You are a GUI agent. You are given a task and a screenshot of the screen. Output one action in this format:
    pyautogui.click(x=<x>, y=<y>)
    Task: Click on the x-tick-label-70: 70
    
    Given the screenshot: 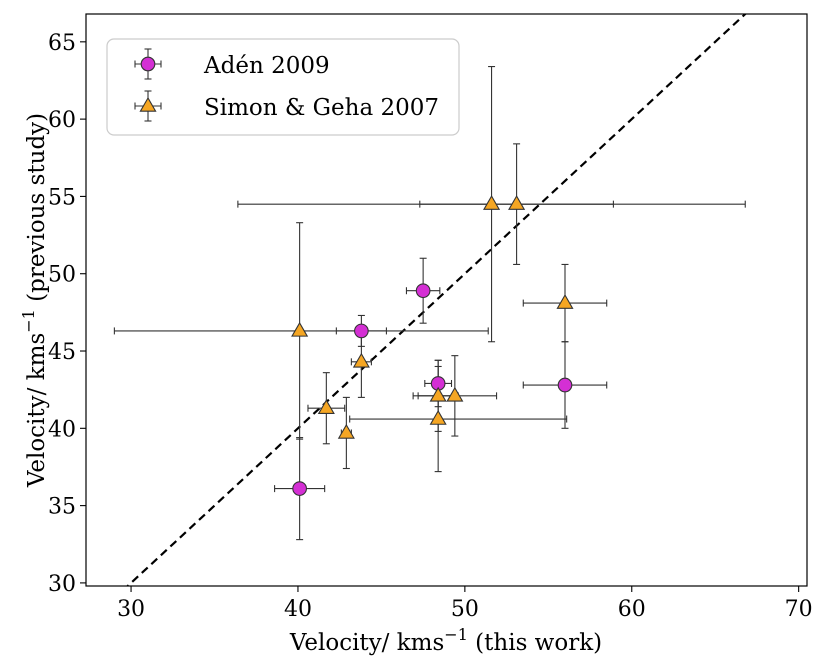 What is the action you would take?
    pyautogui.click(x=799, y=609)
    